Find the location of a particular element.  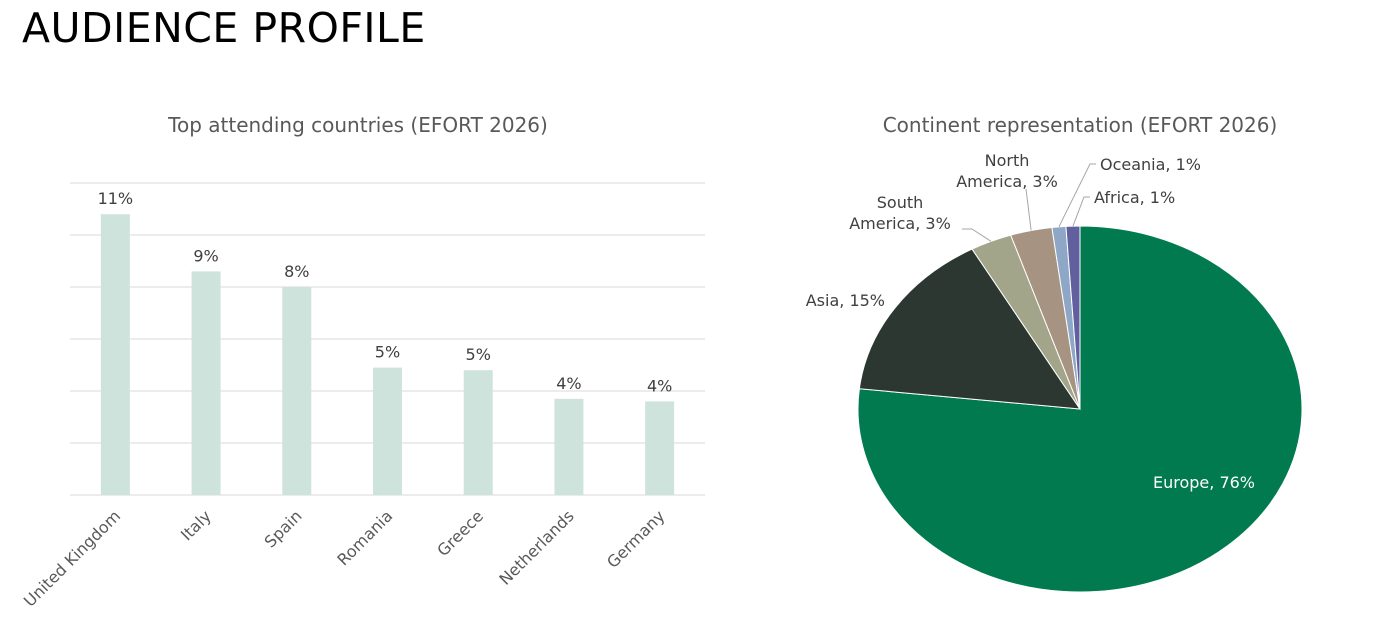

slice-label-asia: Asia, 15% is located at coordinates (845, 300).